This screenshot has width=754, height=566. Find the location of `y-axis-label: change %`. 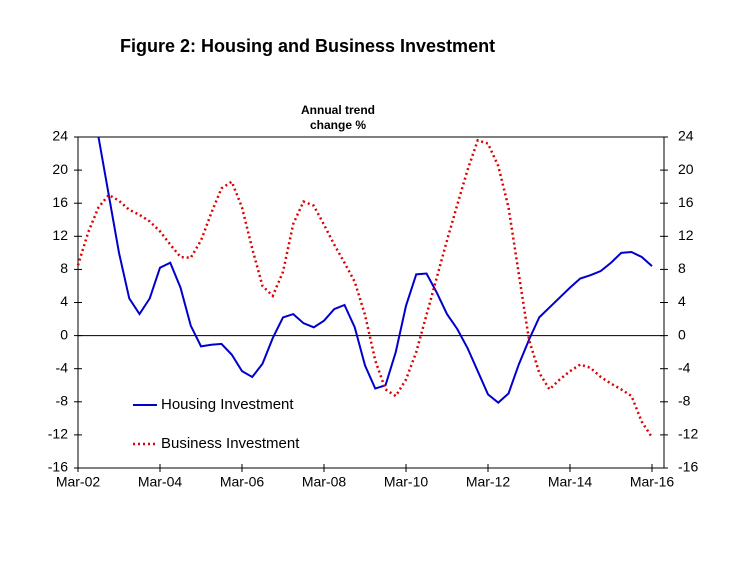

y-axis-label: change % is located at coordinates (338, 125).